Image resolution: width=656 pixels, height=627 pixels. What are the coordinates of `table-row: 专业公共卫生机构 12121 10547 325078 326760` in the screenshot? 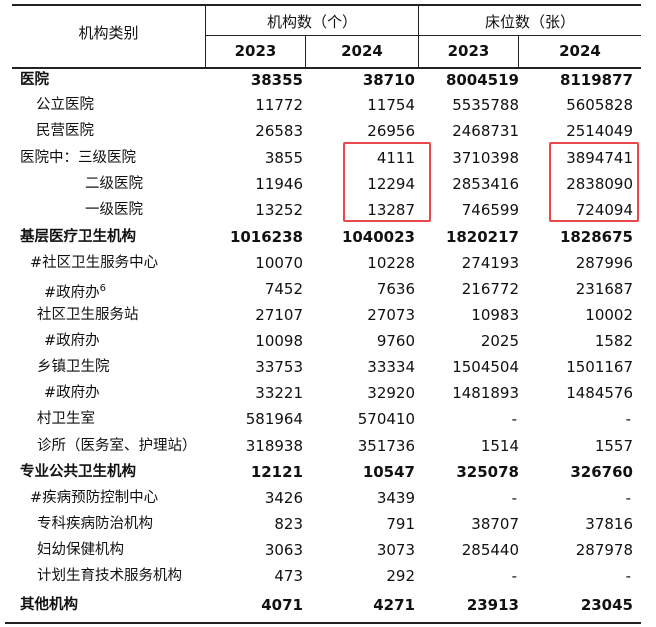 It's located at (328, 472).